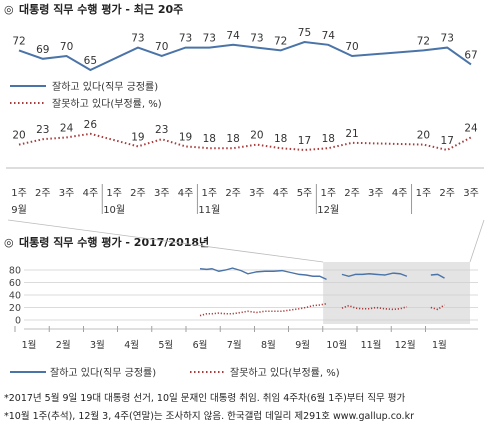 The image size is (489, 431). I want to click on legend-label-negative-2: 잘못하고 있다(부정률, %), so click(285, 372).